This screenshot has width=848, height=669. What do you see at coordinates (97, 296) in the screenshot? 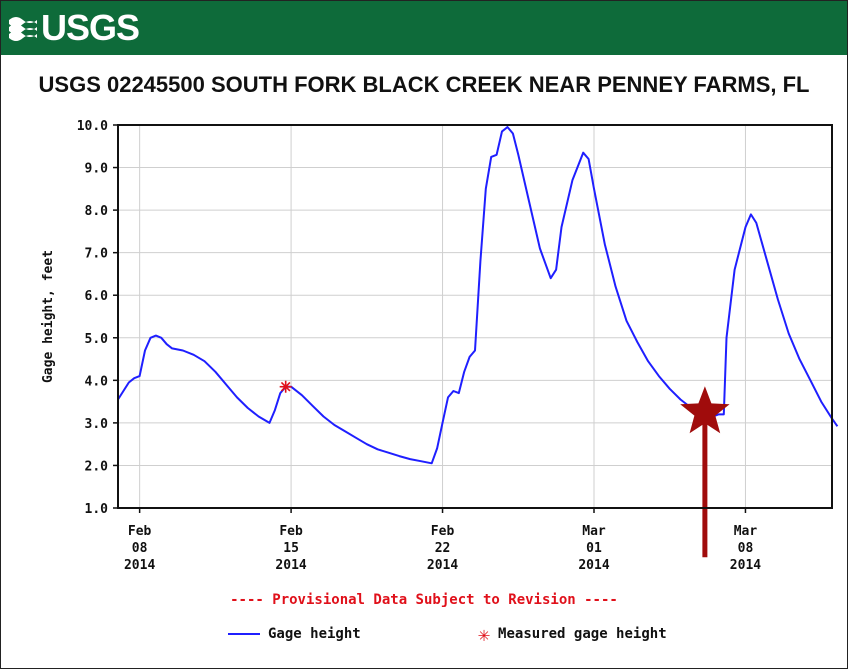
I see `y-tick-label: 6.0` at bounding box center [97, 296].